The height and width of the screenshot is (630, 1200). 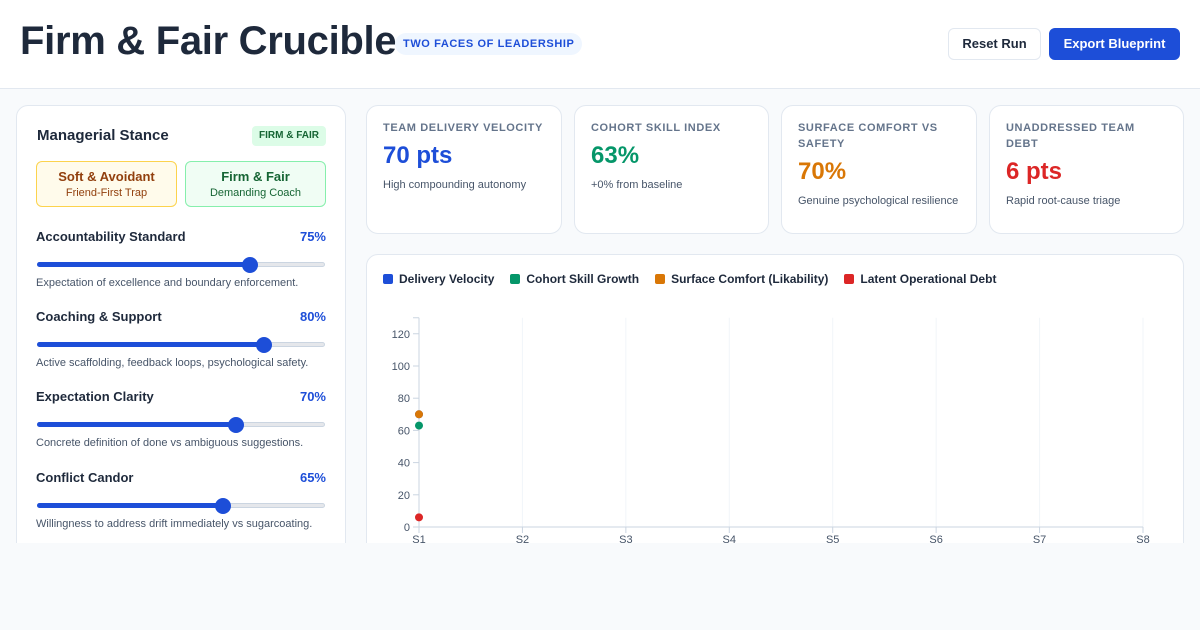 What do you see at coordinates (208, 41) in the screenshot?
I see `app-title: Firm & Fair Crucible` at bounding box center [208, 41].